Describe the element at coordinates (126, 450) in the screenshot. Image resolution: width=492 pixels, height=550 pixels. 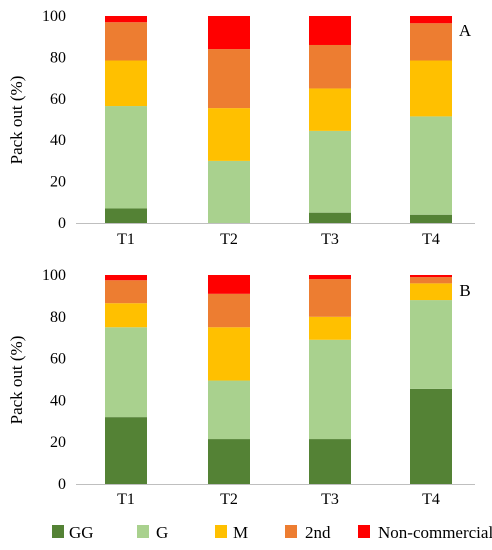
I see `bar-2-t1-gg` at that location.